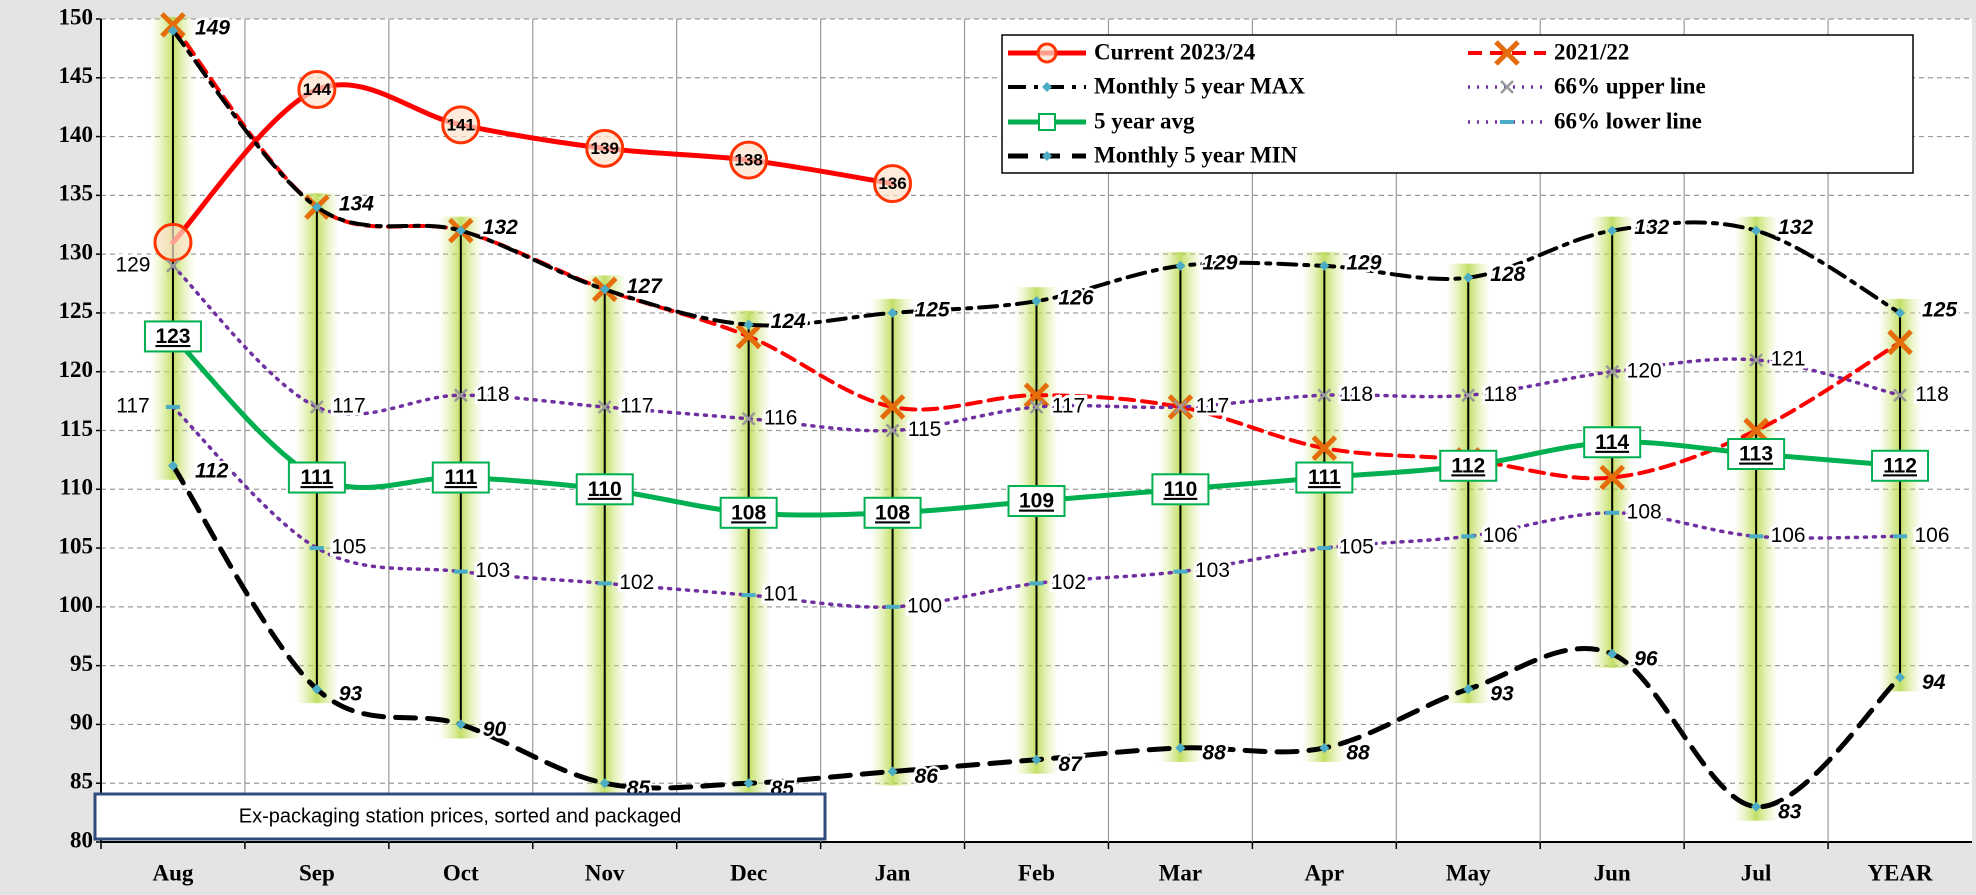 This screenshot has height=895, width=1976. I want to click on data-label: 129, so click(1219, 262).